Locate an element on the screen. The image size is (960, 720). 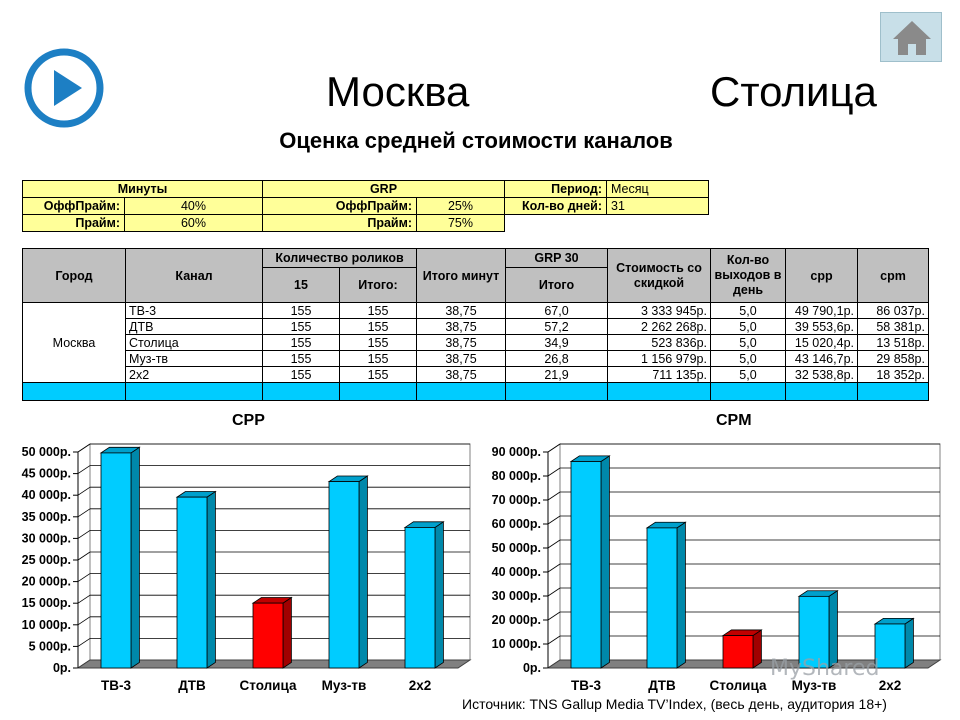
cpm-cell: 18 352р. is located at coordinates (893, 375).